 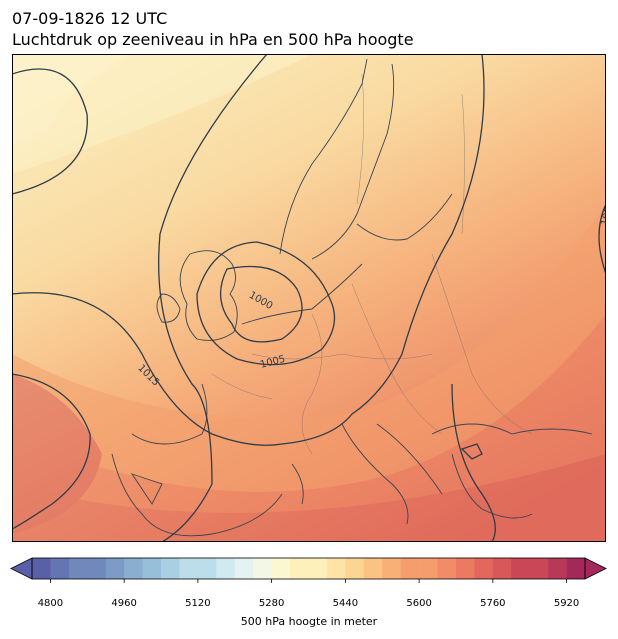 I want to click on colorbar-extend-max, so click(x=595, y=568).